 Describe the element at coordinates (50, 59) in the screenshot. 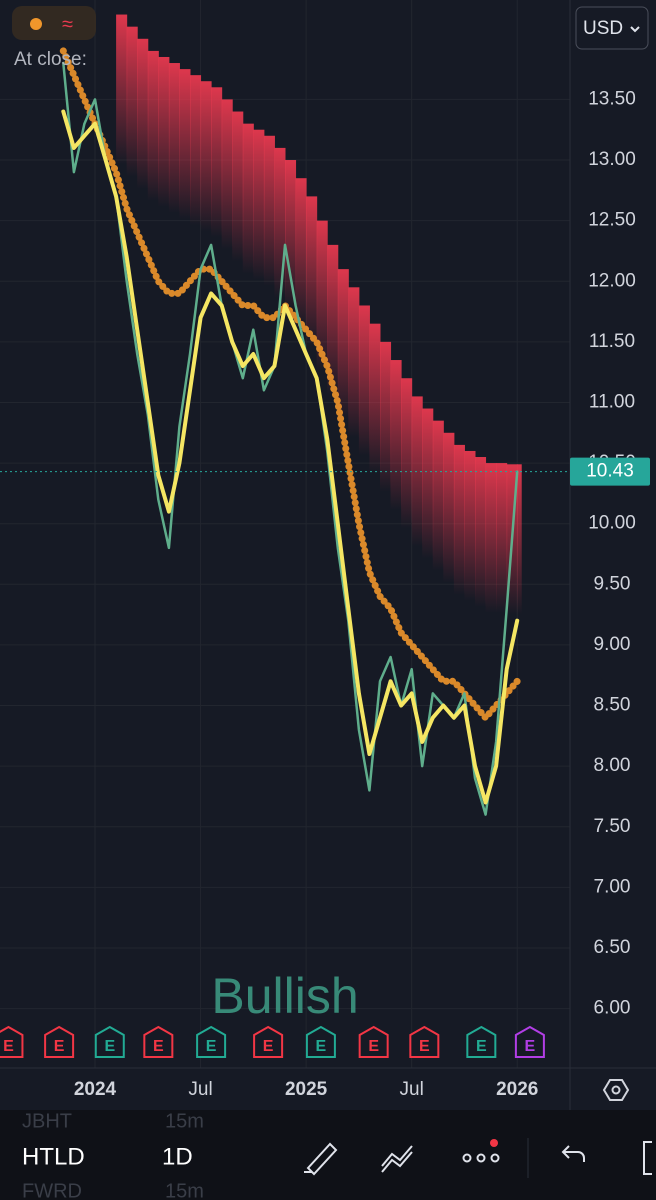

I see `status-text: At close:` at that location.